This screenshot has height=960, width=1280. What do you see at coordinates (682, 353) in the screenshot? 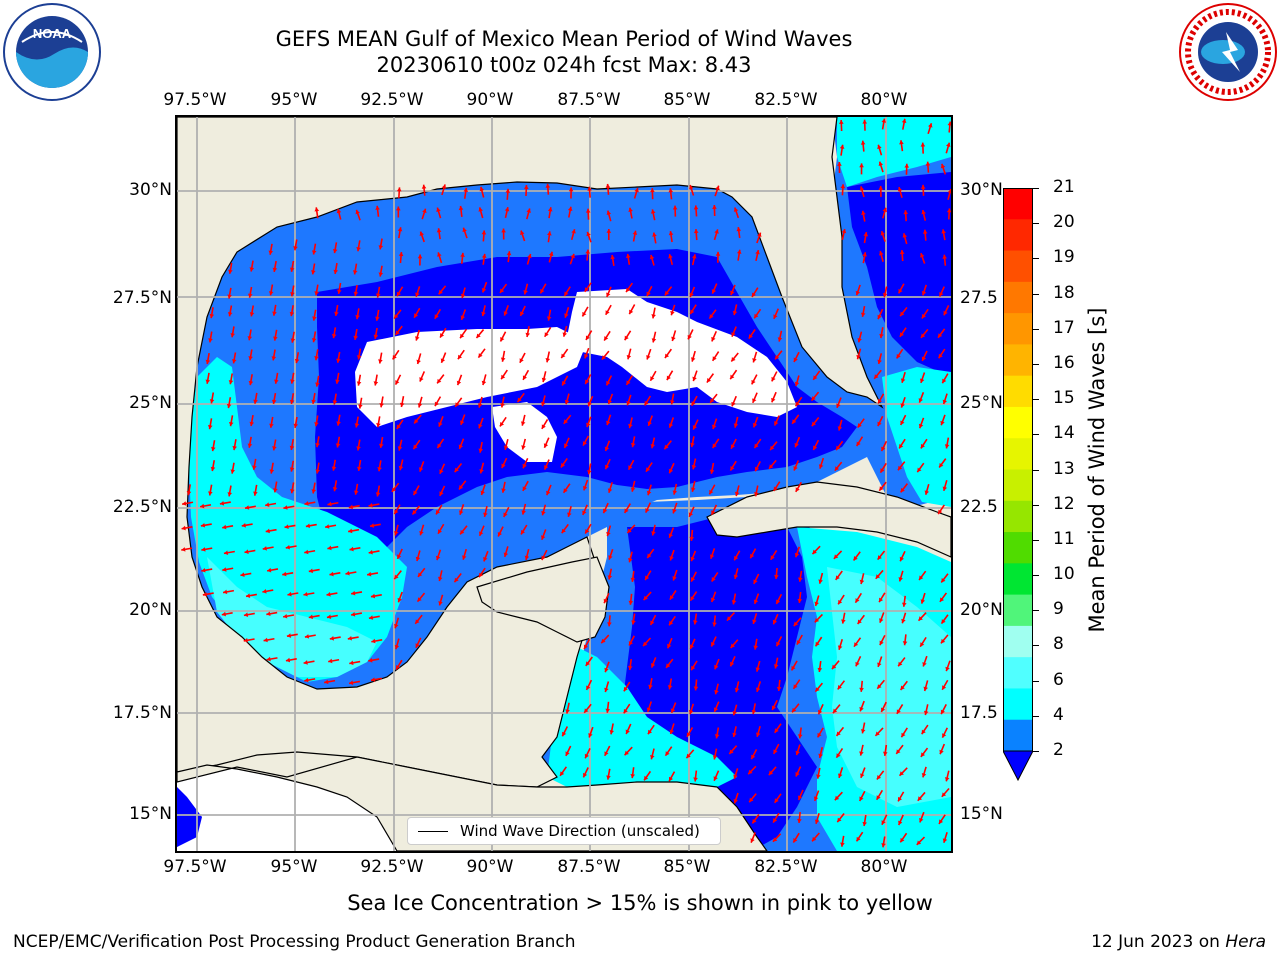
I see `no-data-region` at bounding box center [682, 353].